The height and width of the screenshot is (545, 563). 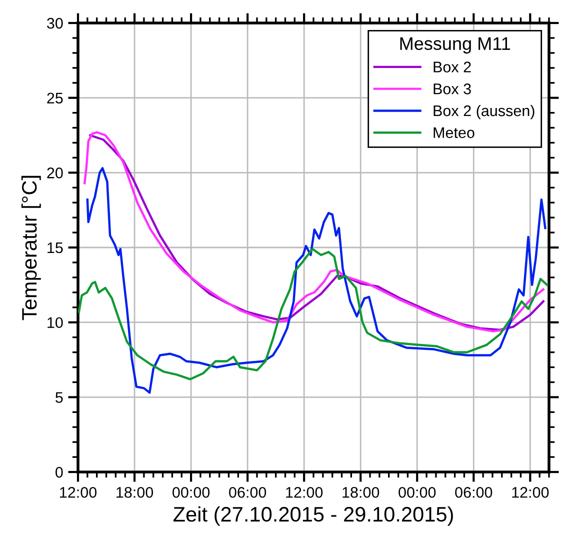 What do you see at coordinates (55, 23) in the screenshot?
I see `y-tick-label: 30` at bounding box center [55, 23].